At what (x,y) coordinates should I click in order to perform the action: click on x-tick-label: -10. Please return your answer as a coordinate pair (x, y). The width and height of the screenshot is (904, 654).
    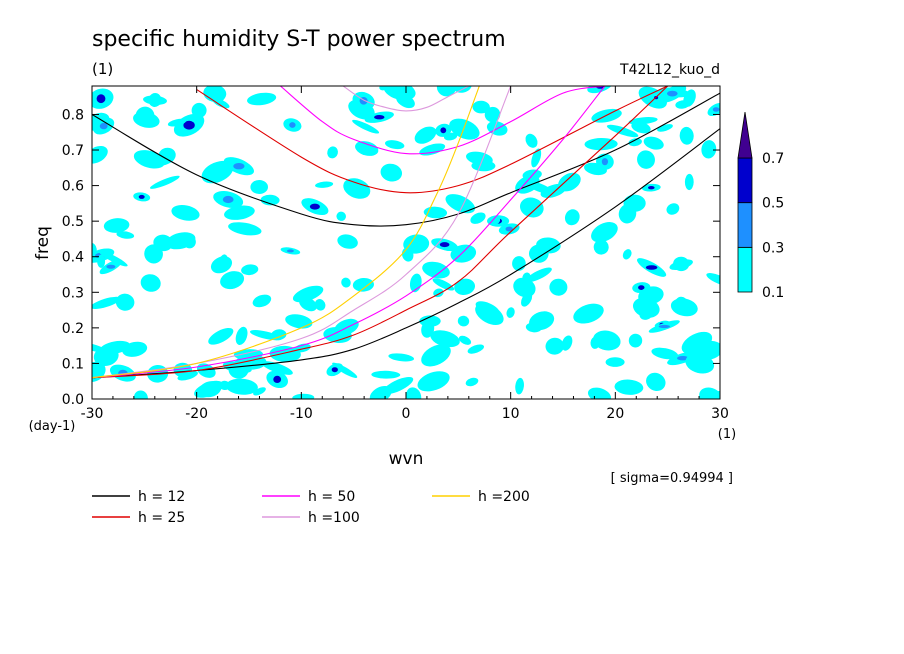
    Looking at the image, I should click on (301, 414).